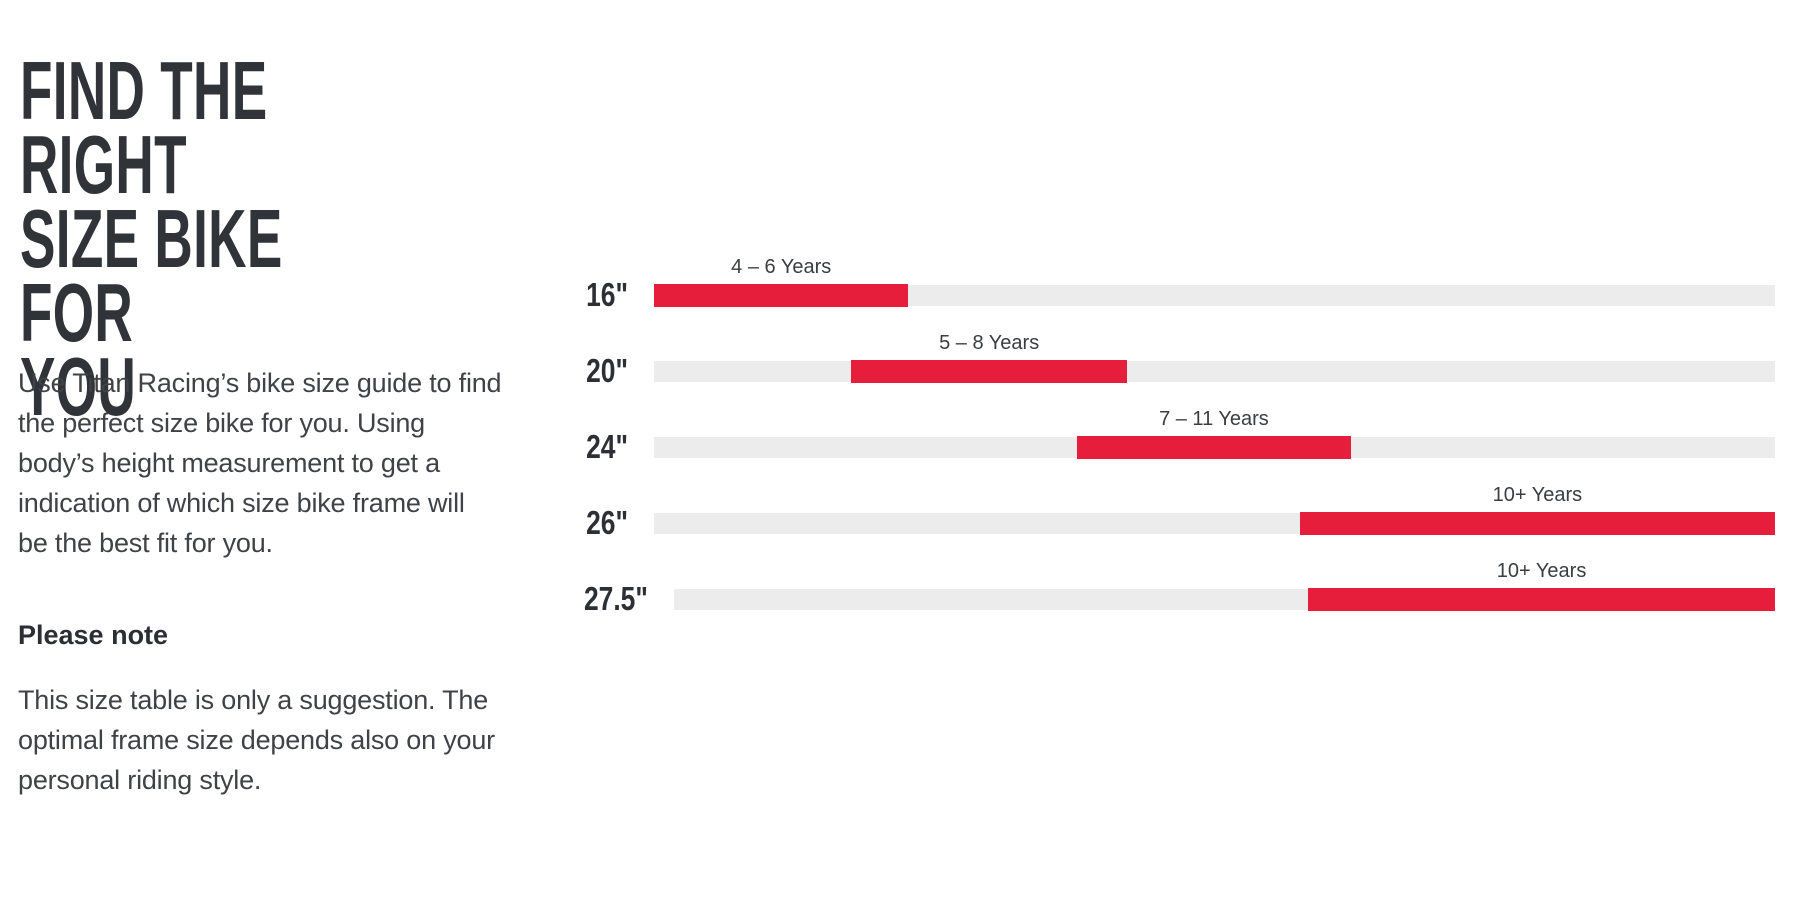 The width and height of the screenshot is (1800, 903). Describe the element at coordinates (151, 238) in the screenshot. I see `page-title: FIND THE RIGHT SIZE BIKE FOR YOU` at that location.